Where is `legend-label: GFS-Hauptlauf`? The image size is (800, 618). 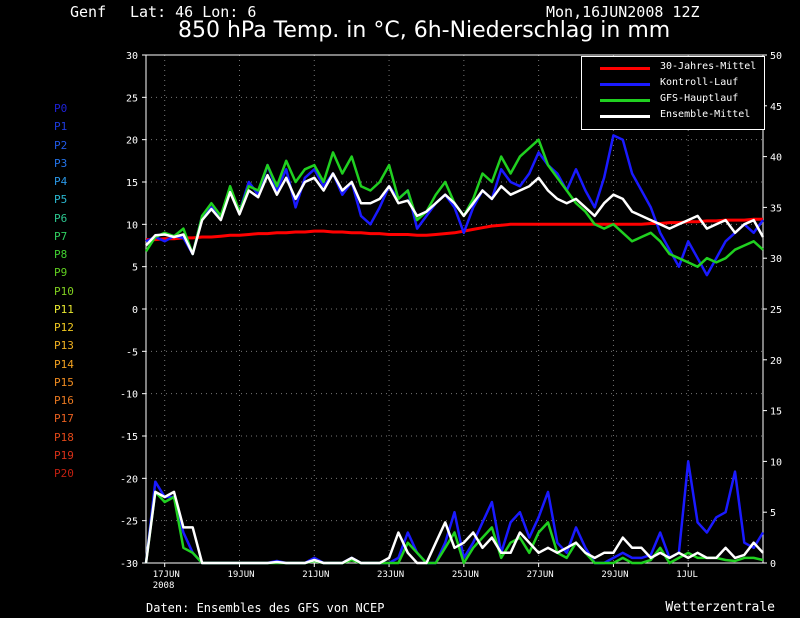
legend-label: GFS-Hauptlauf is located at coordinates (699, 98).